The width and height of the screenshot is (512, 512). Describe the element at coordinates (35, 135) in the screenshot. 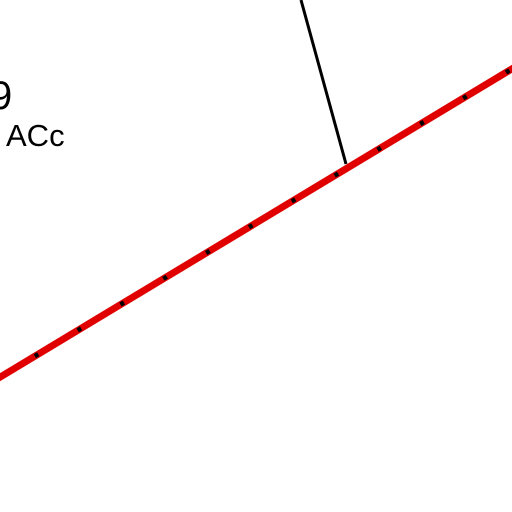

I see `map-label-code: ACc` at that location.